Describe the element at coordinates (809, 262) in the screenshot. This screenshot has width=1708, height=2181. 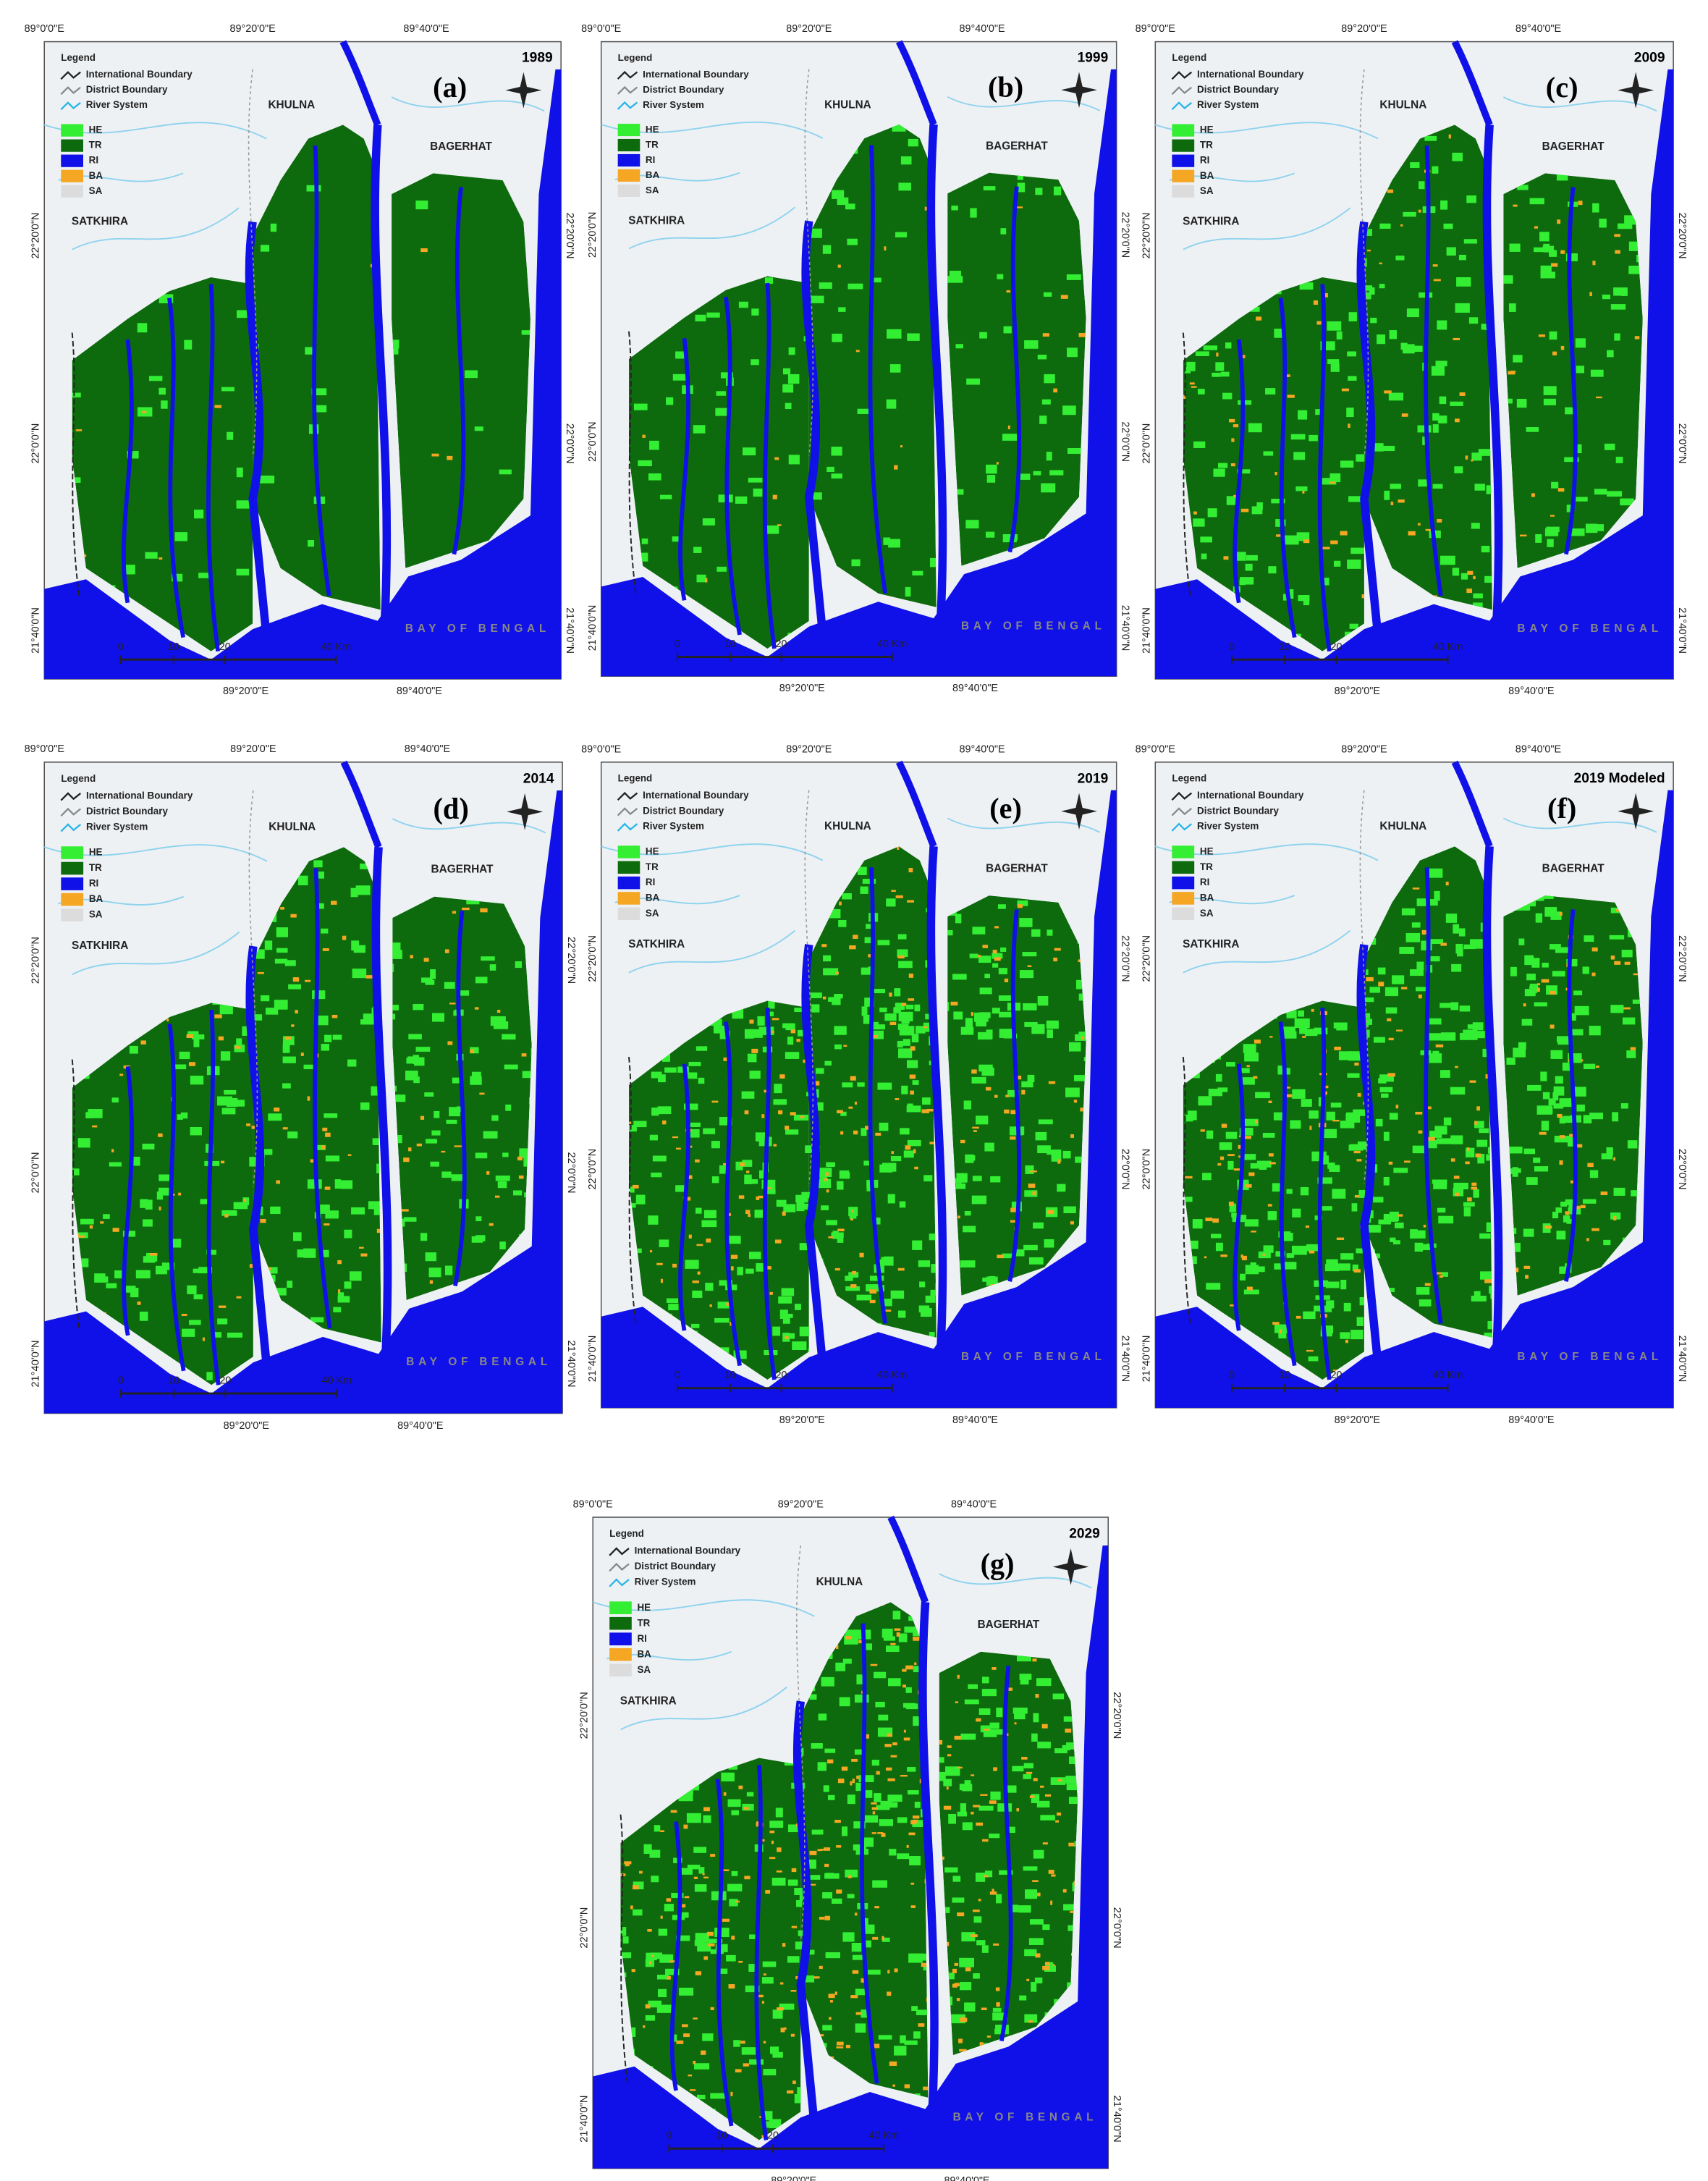
I see `district-boundary` at that location.